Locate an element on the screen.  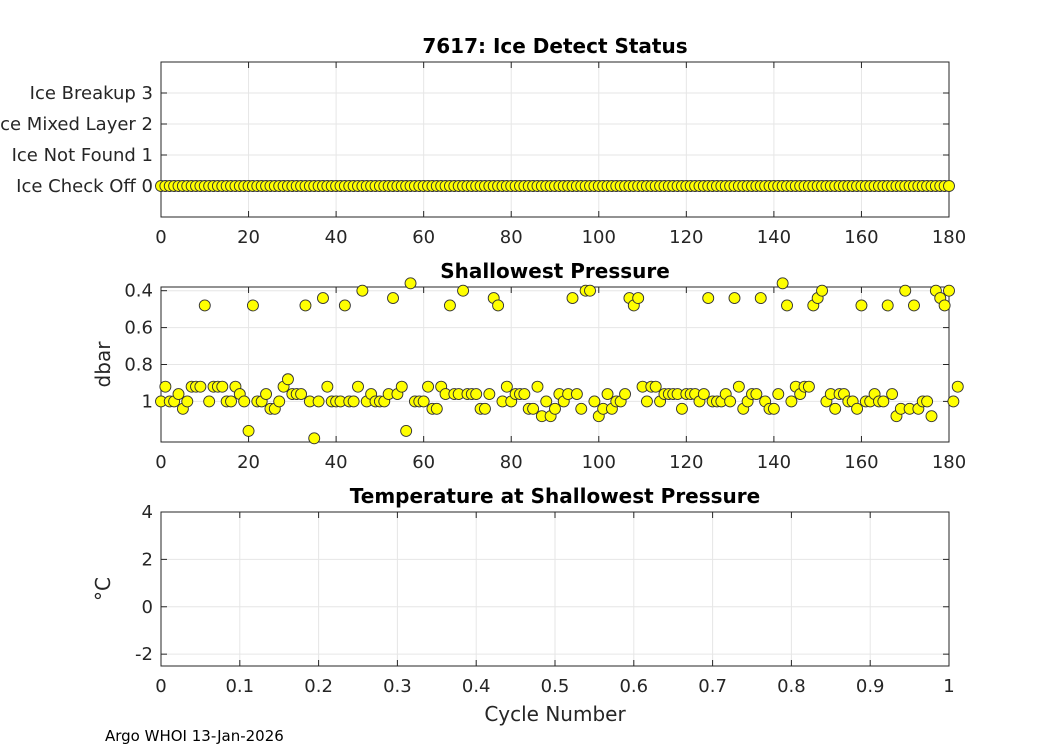
x-tick-label: 180 is located at coordinates (949, 237).